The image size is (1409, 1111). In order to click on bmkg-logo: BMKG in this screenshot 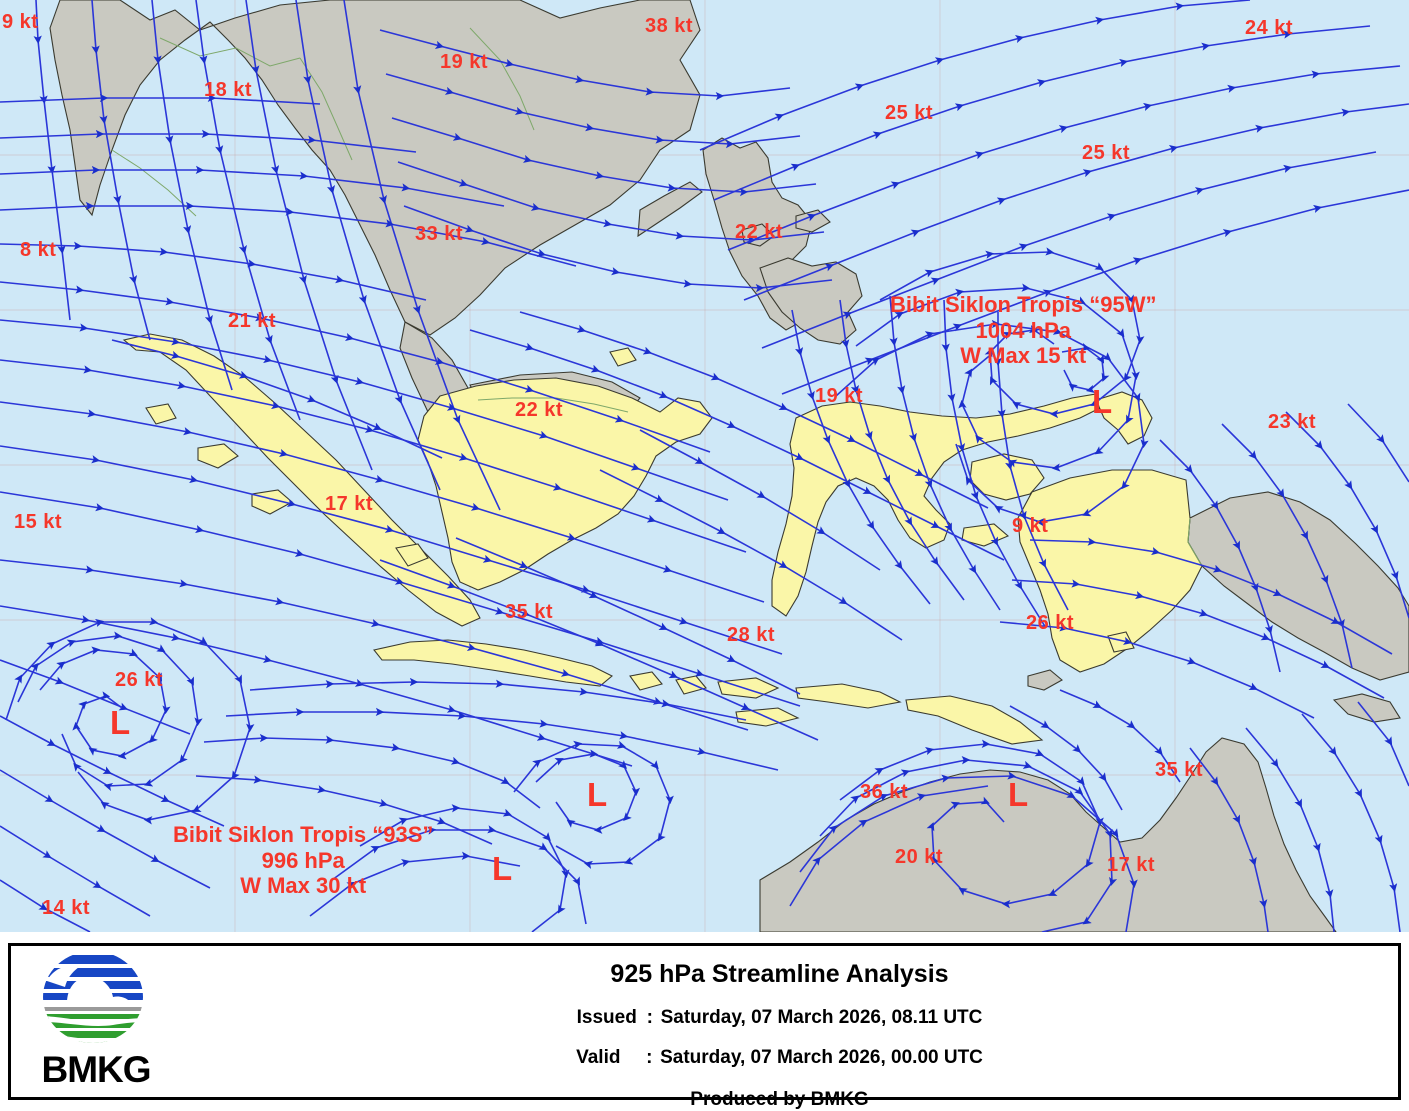, I will do `click(93, 1023)`.